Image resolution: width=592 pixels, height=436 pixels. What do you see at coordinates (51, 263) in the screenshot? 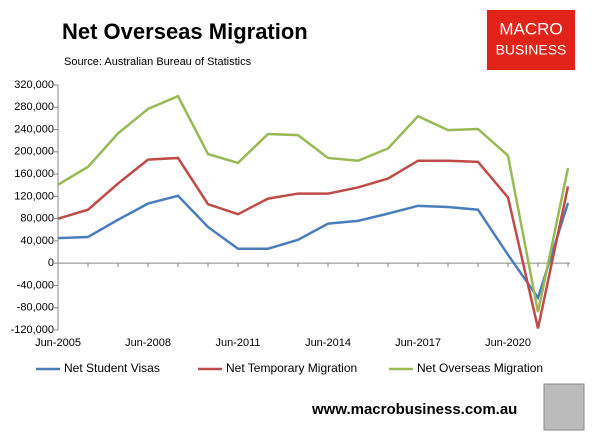
I see `y-tick-label: 0` at bounding box center [51, 263].